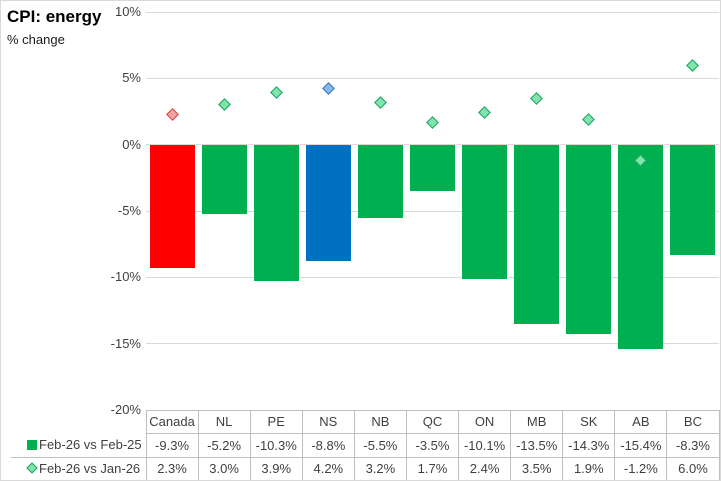 This screenshot has width=721, height=481. What do you see at coordinates (54, 16) in the screenshot?
I see `chart-title: CPI: energy` at bounding box center [54, 16].